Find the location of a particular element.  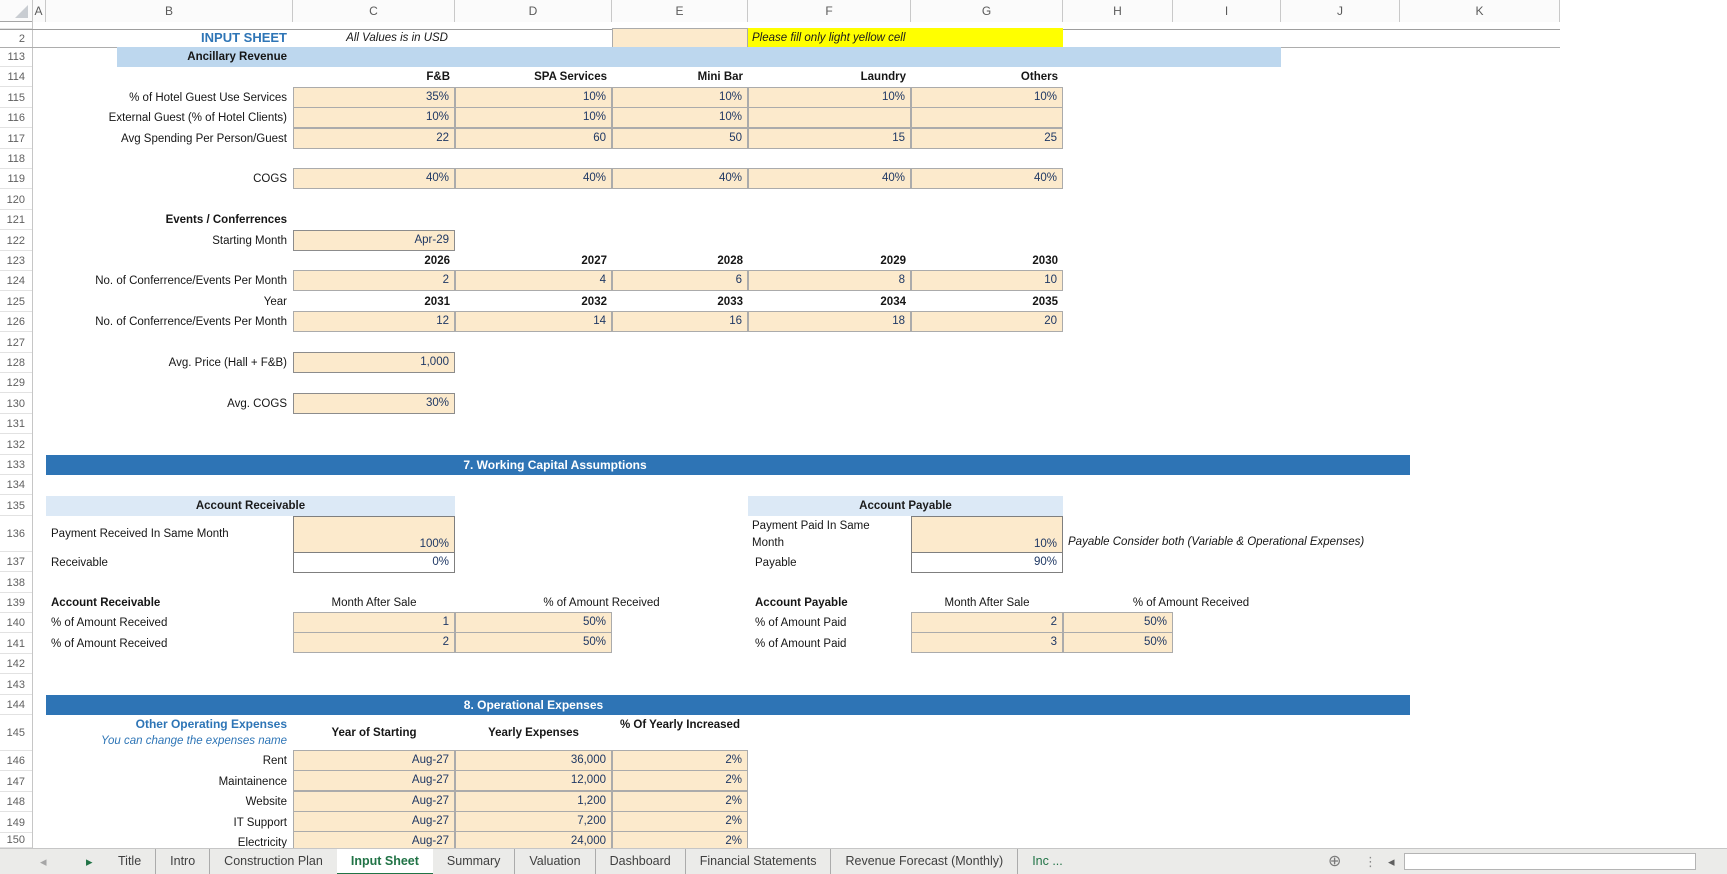

row-header-139: 139 is located at coordinates (16, 603).